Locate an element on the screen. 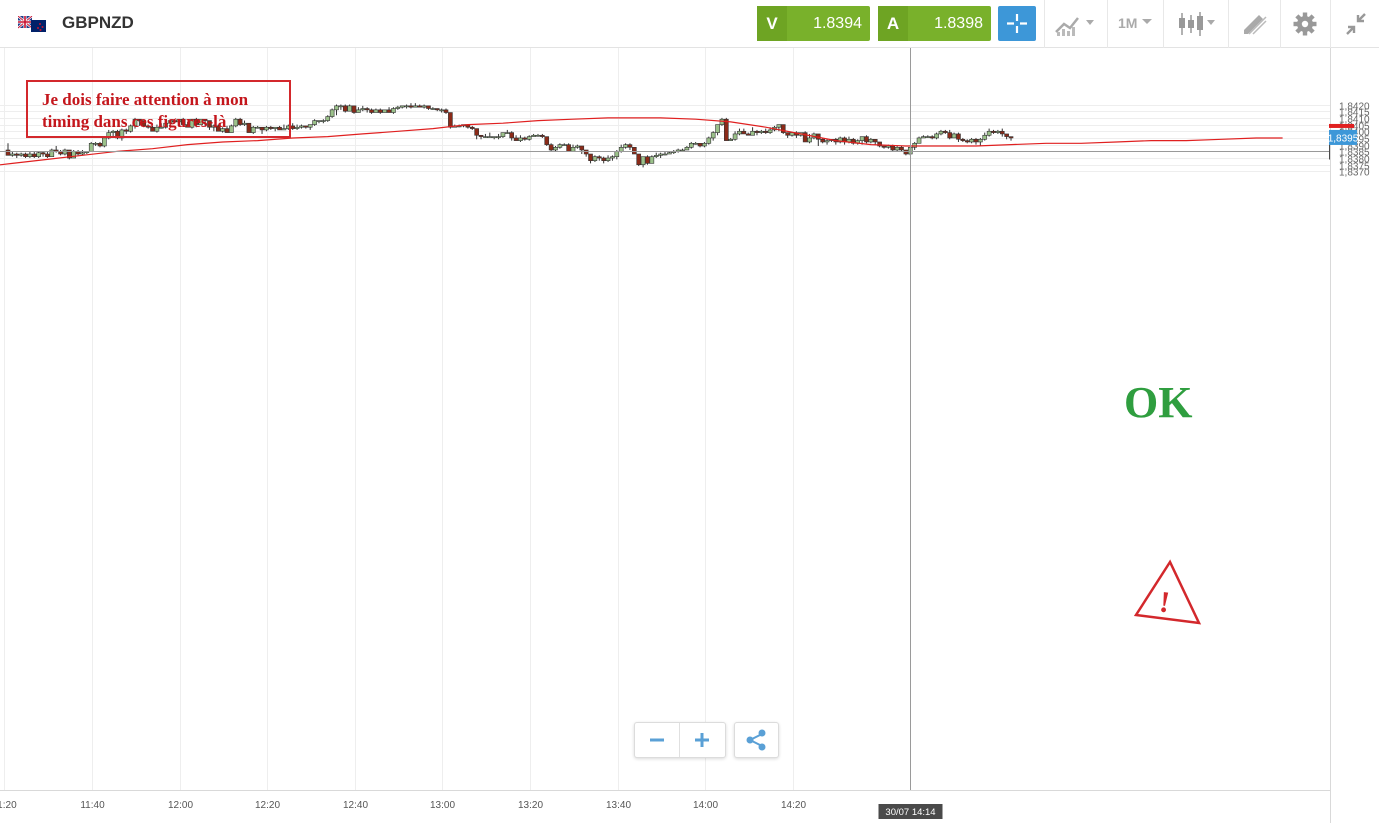 This screenshot has height=823, width=1379. moving-average-line is located at coordinates (641, 141).